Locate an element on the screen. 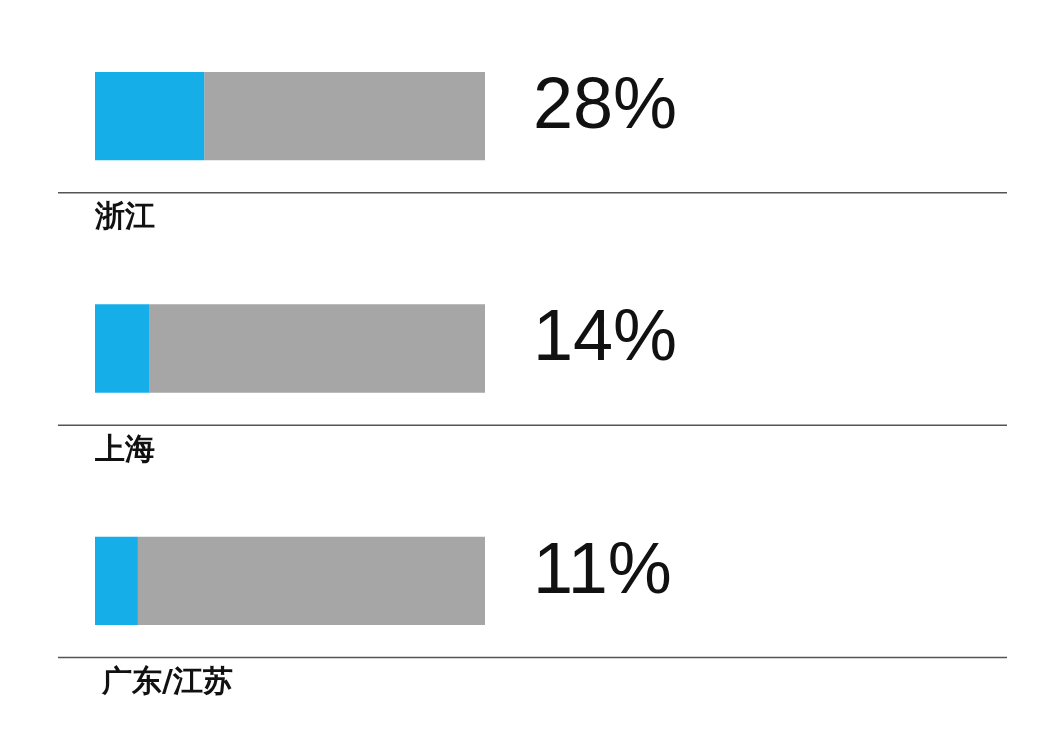 This screenshot has height=743, width=1052. y-tick-label: 广东/江苏 is located at coordinates (167, 680).